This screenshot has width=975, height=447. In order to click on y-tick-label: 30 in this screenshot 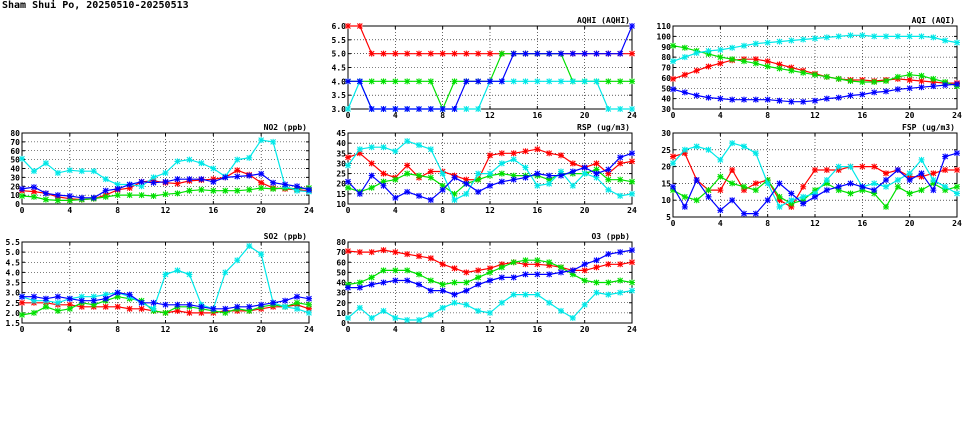, I will do `click(15, 177)`.